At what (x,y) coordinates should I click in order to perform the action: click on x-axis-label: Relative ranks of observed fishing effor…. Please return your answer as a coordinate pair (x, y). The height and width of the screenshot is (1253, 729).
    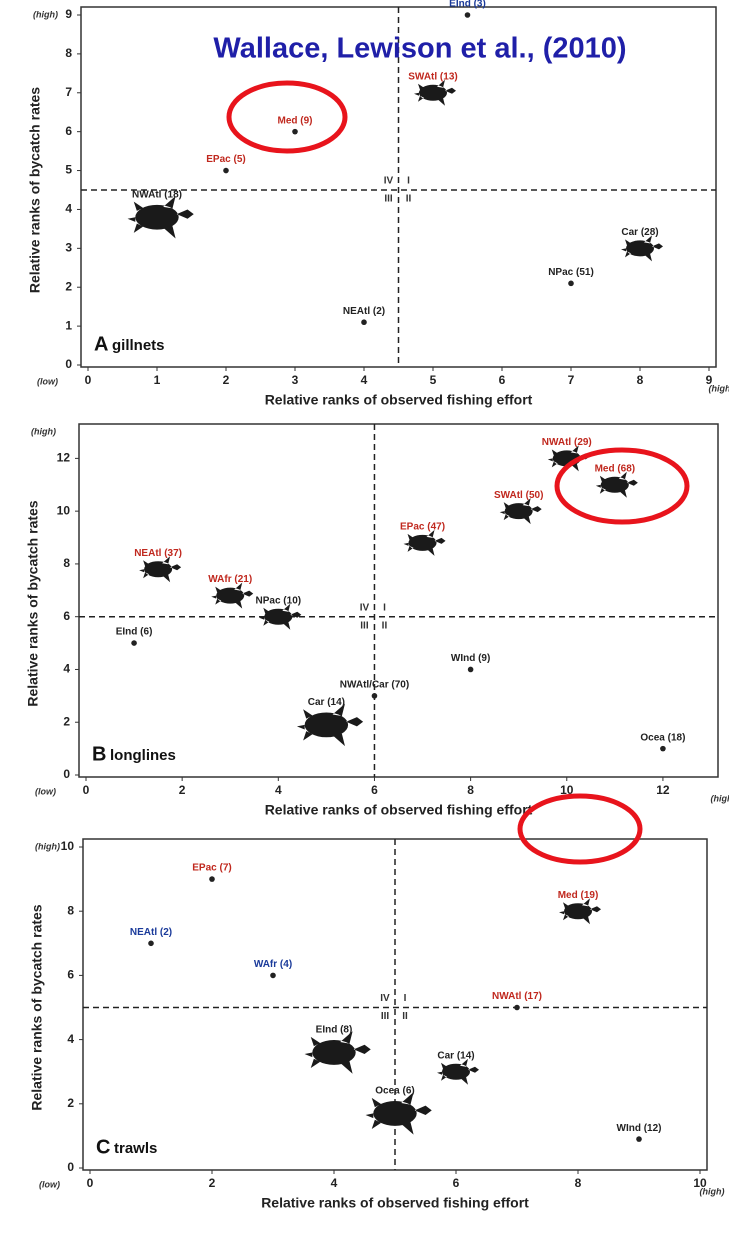
    Looking at the image, I should click on (399, 810).